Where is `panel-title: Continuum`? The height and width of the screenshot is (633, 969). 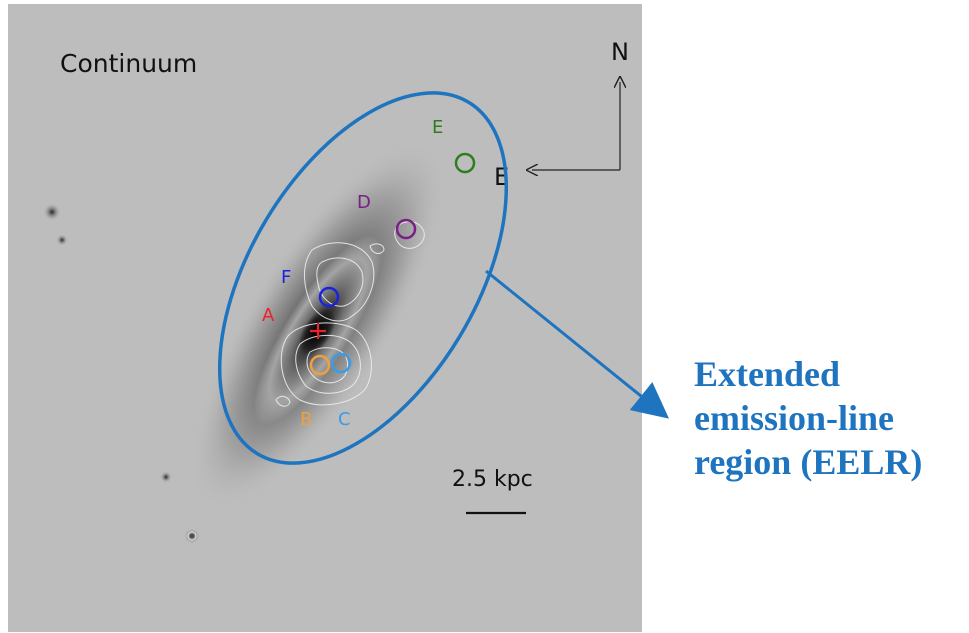
panel-title: Continuum is located at coordinates (128, 63).